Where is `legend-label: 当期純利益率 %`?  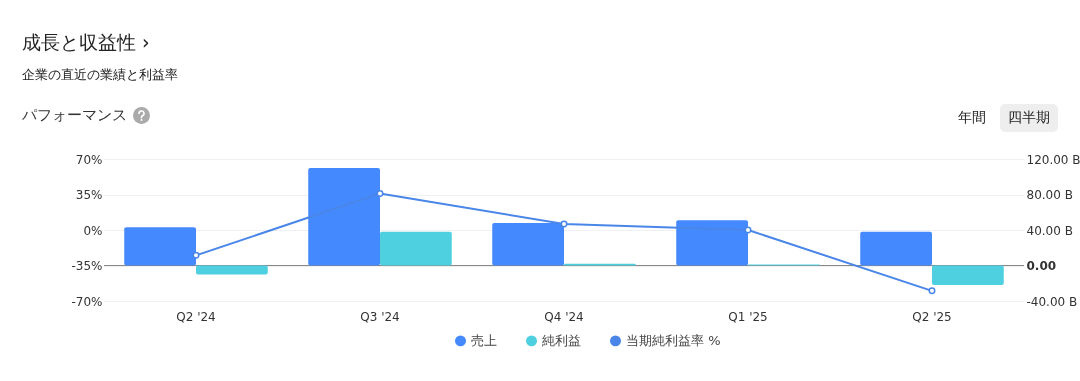 legend-label: 当期純利益率 % is located at coordinates (673, 340).